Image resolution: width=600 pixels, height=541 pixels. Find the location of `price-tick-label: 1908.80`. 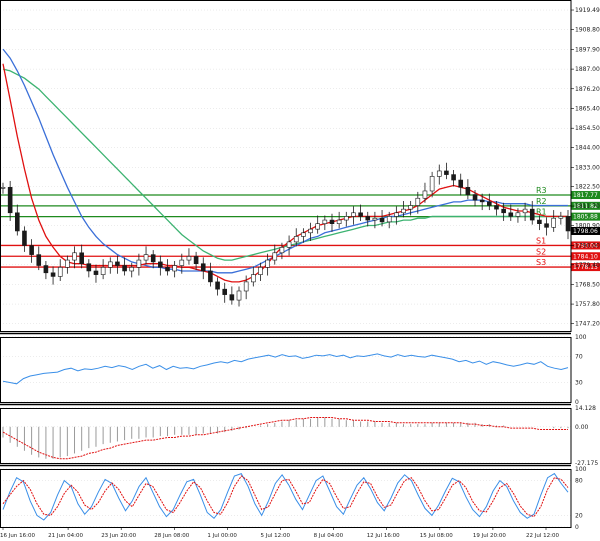

price-tick-label: 1908.80 is located at coordinates (587, 29).